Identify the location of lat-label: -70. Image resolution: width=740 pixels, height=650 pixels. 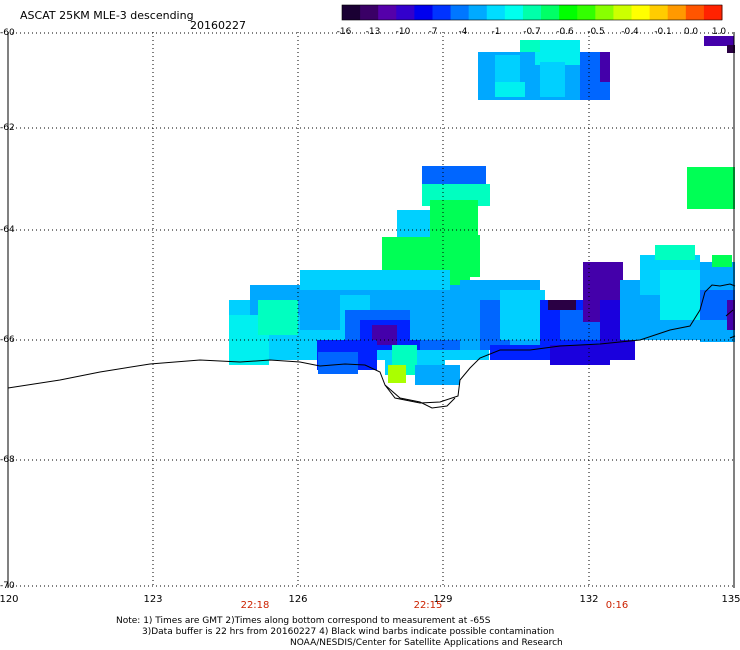
(7, 586).